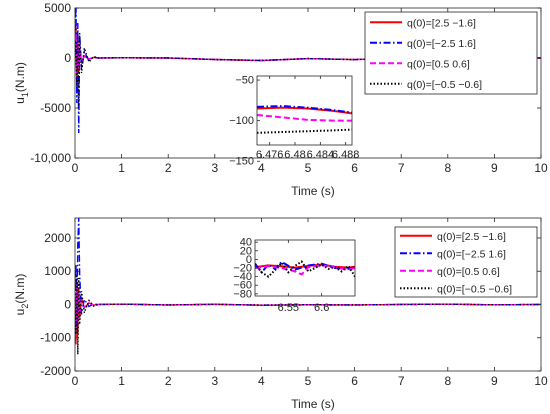  Describe the element at coordinates (50, 158) in the screenshot. I see `y-tick-label: -10,000` at that location.